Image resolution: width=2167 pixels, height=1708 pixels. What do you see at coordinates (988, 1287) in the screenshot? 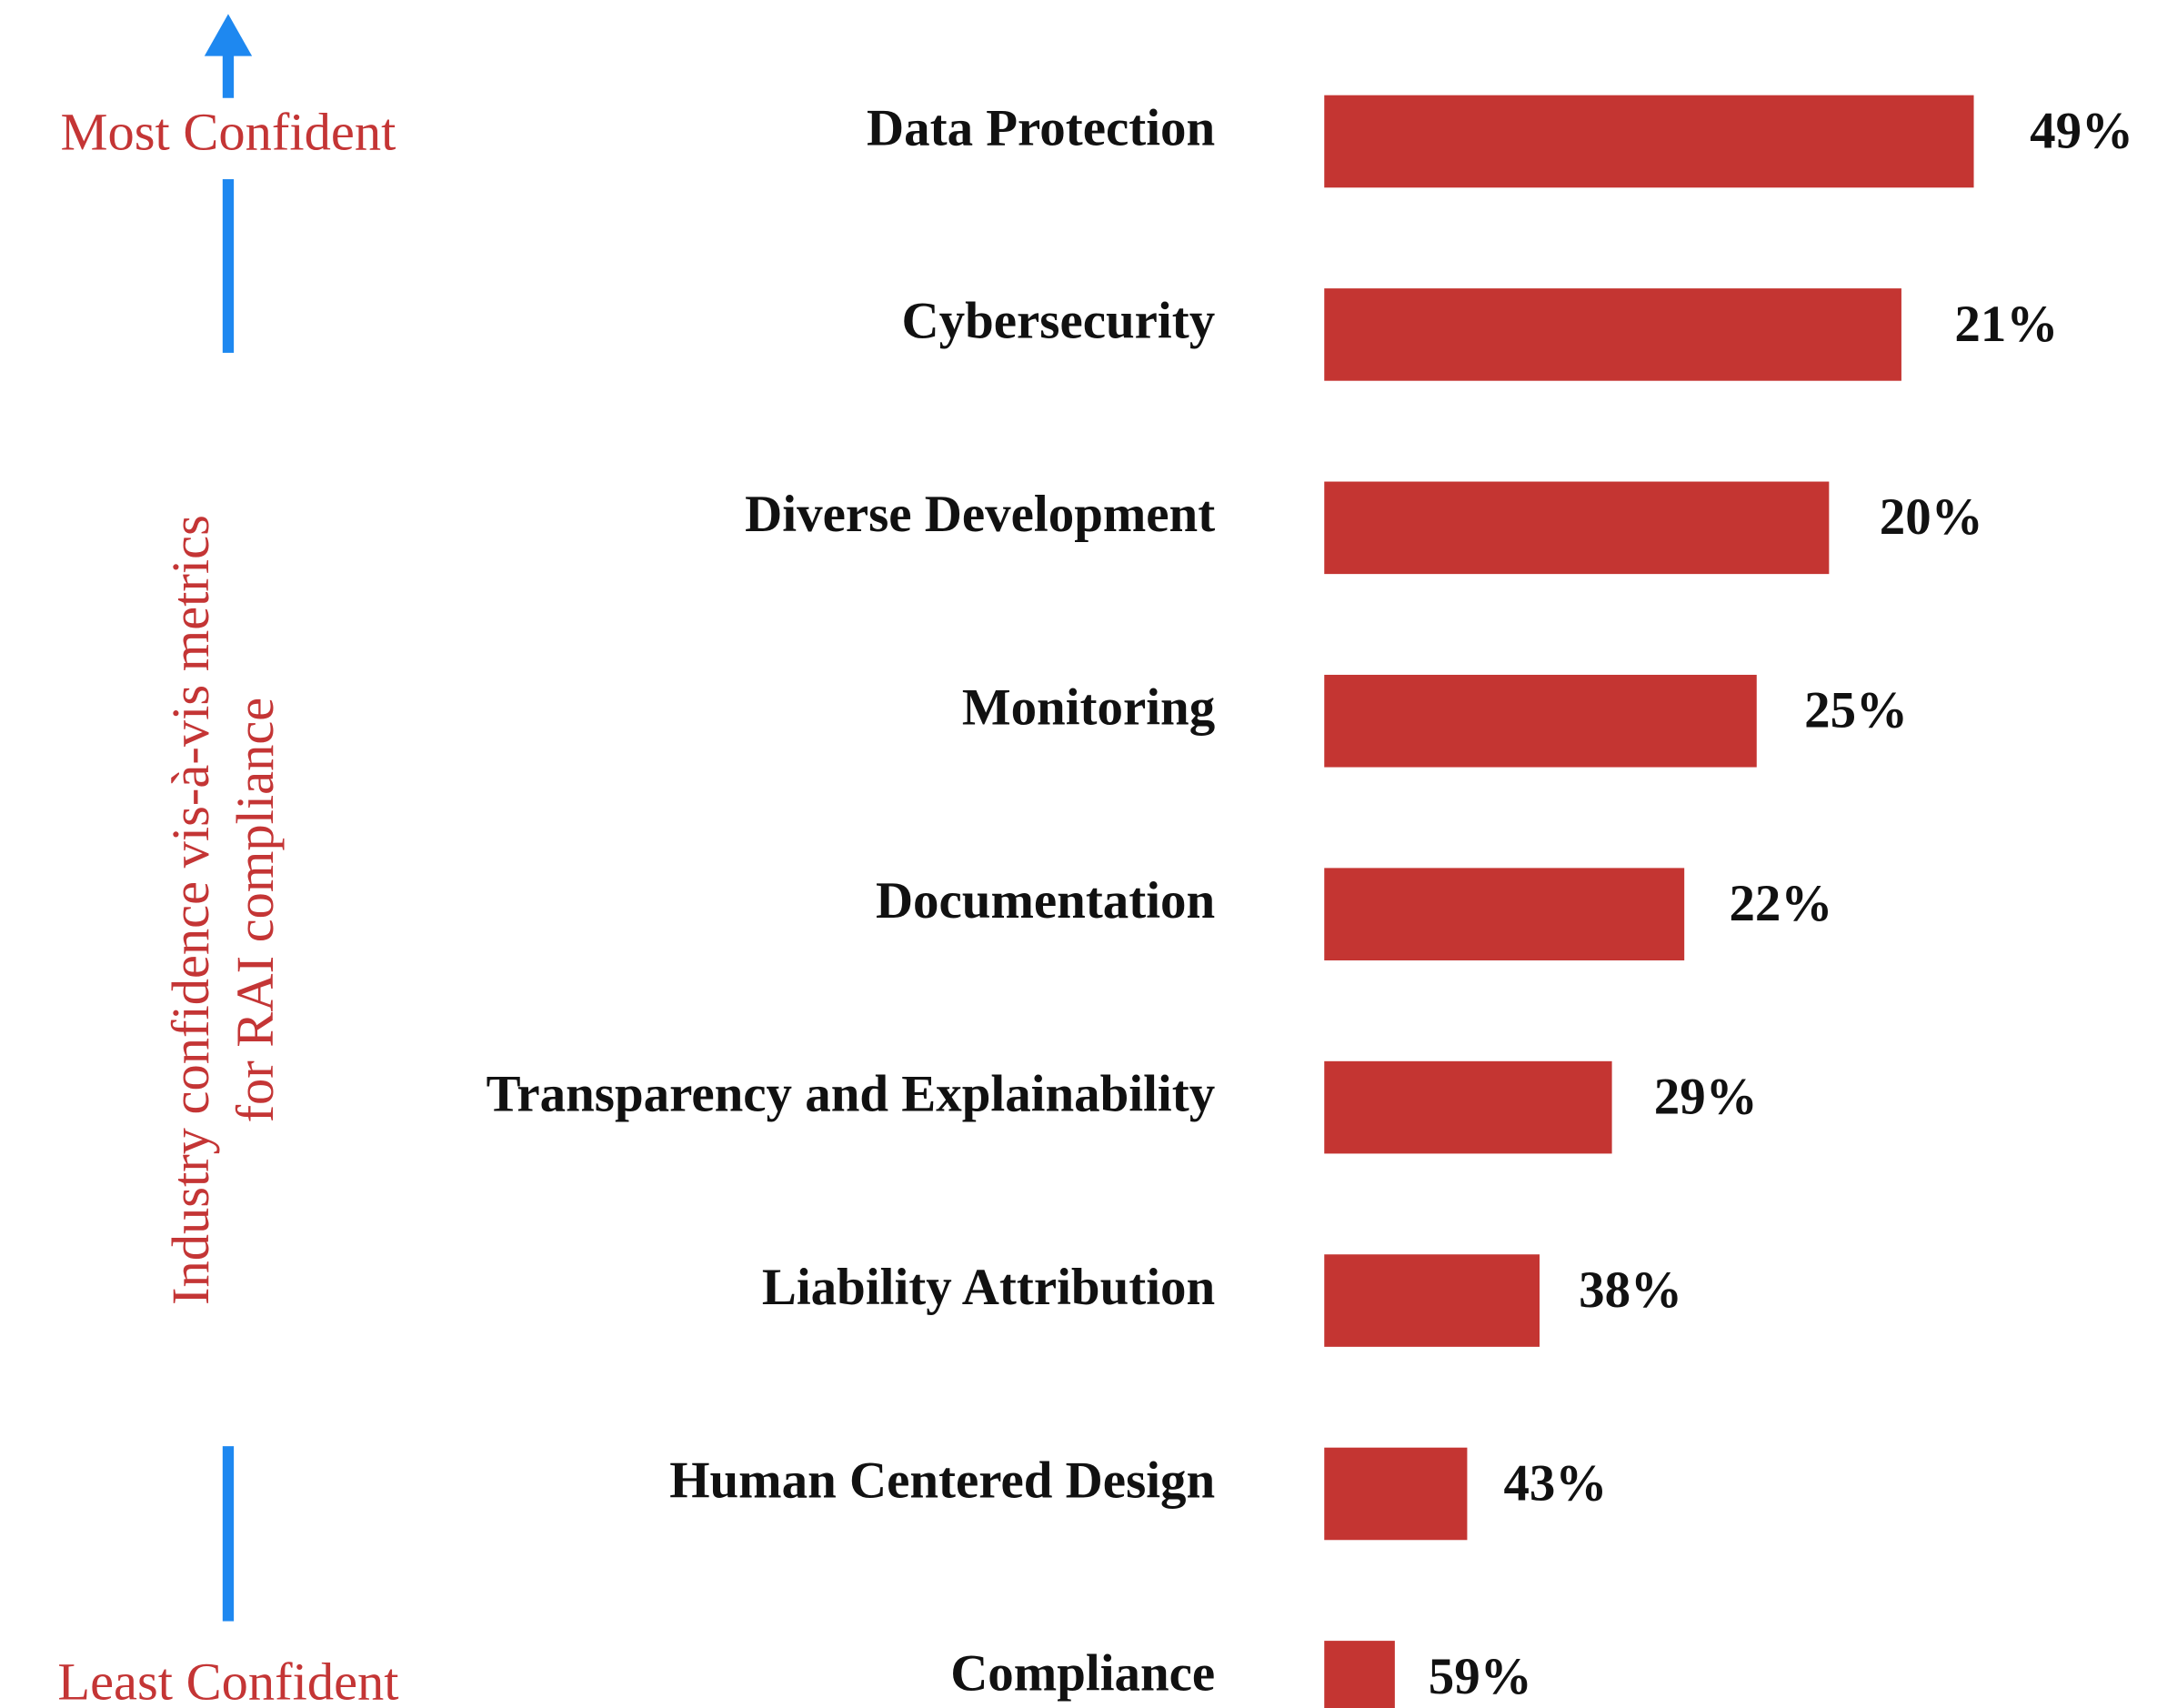
I see `category-label: Liability Attribution` at bounding box center [988, 1287].